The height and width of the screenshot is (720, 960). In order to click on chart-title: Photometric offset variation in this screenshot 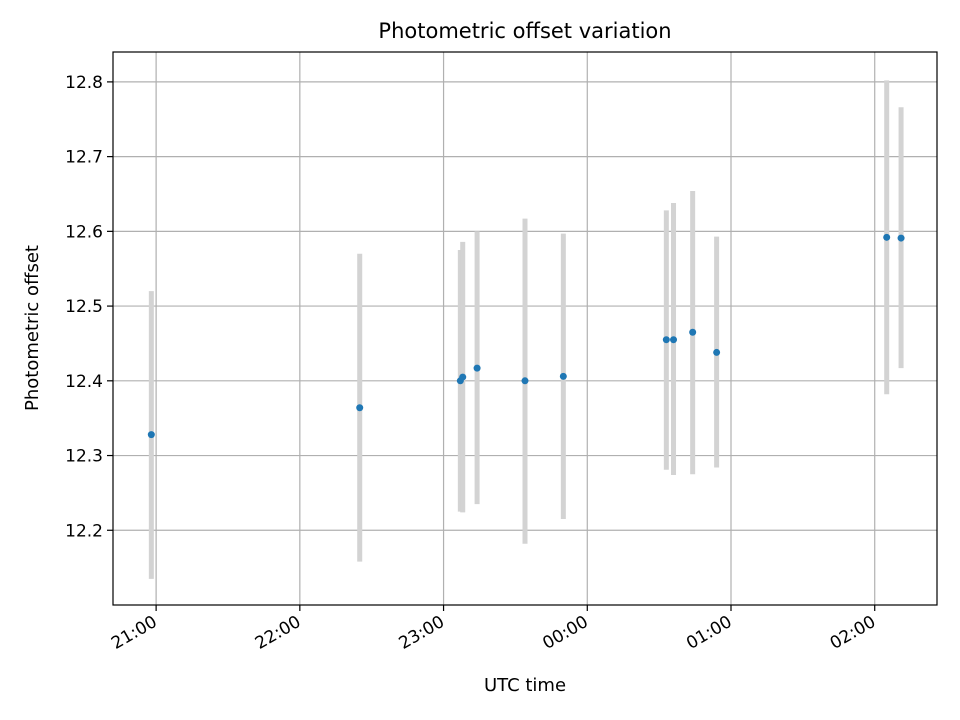, I will do `click(524, 31)`.